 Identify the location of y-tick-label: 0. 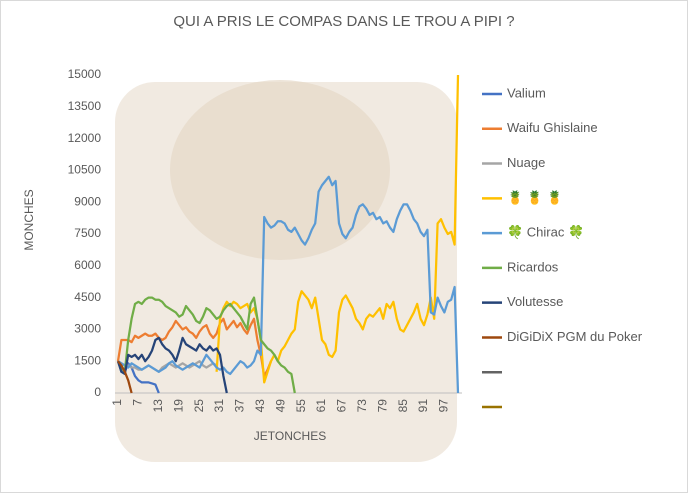
(97, 392).